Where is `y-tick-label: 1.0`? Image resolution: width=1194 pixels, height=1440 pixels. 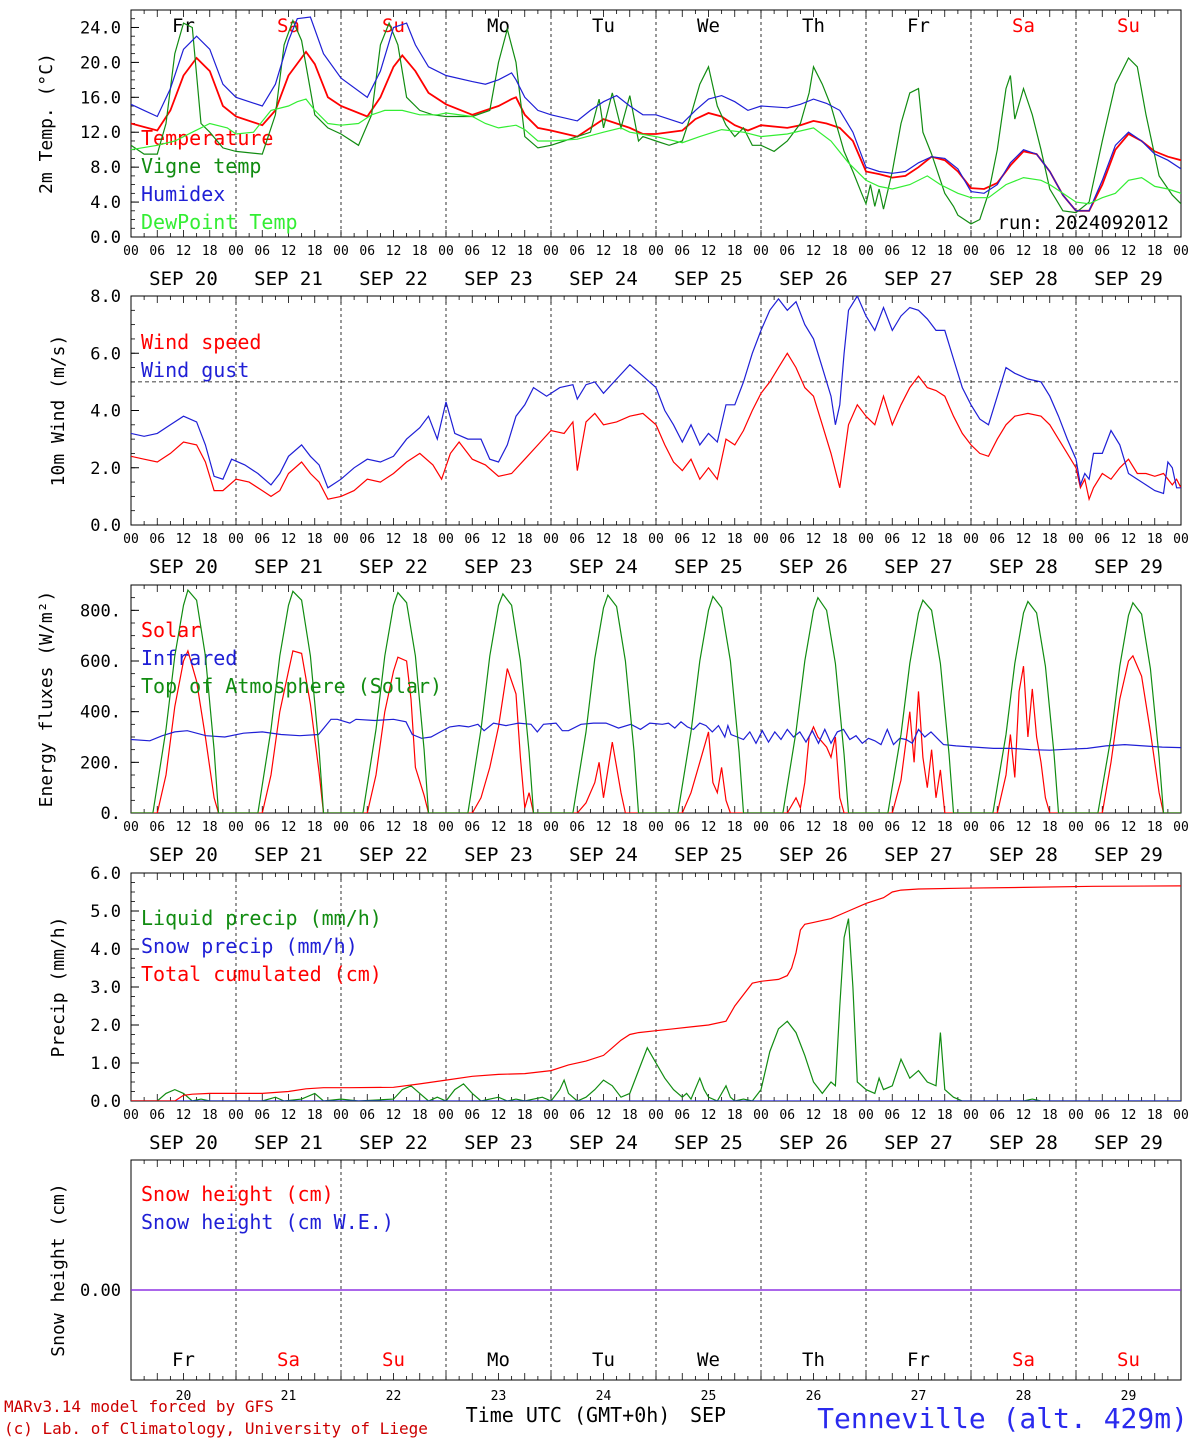
y-tick-label: 1.0 is located at coordinates (105, 1064).